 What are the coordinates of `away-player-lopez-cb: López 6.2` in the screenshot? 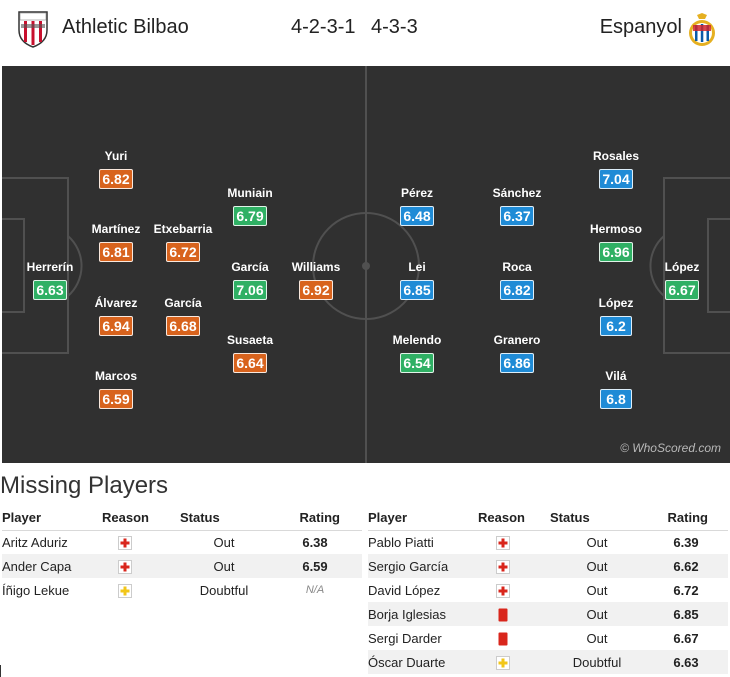 It's located at (616, 316).